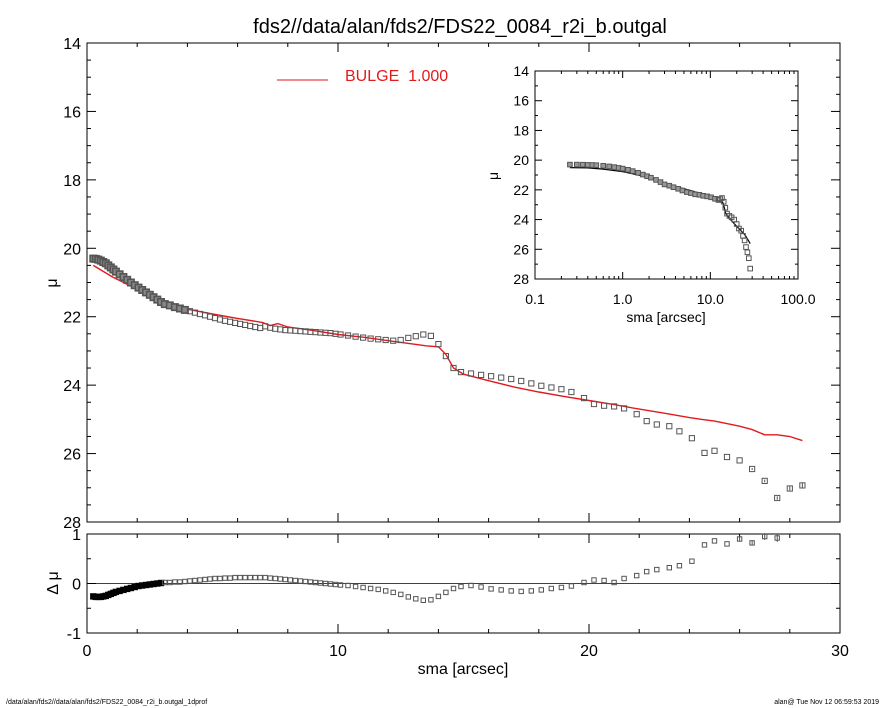 Image resolution: width=885 pixels, height=708 pixels. I want to click on inset-x-axis: 0.1 1.0 10.0 100.0, so click(670, 189).